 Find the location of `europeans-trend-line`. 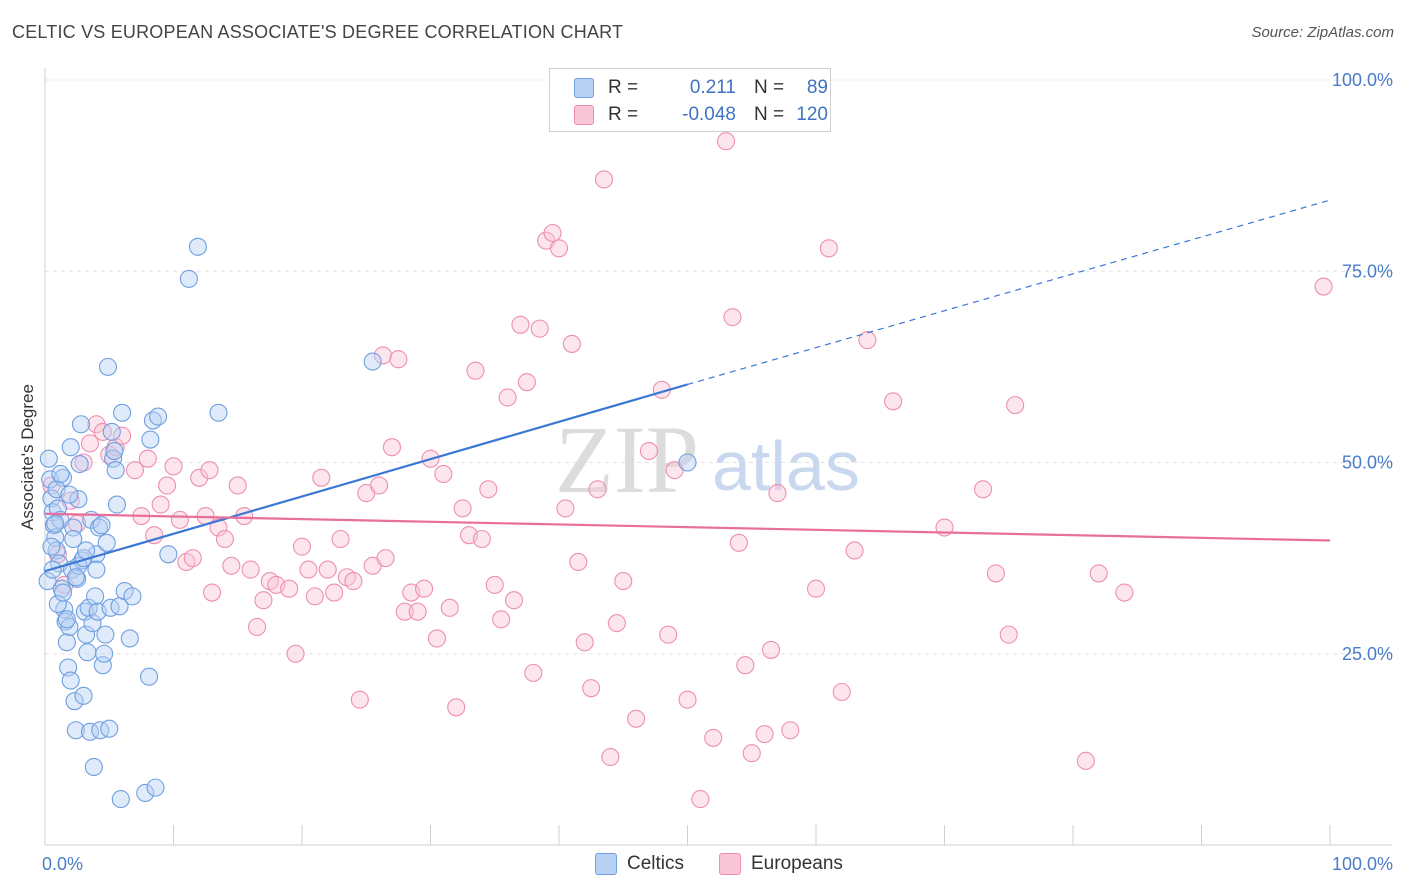

europeans-trend-line is located at coordinates (687, 527).